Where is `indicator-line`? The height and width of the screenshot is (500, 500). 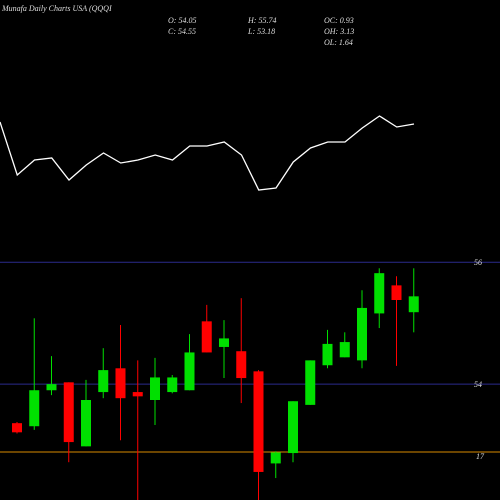 indicator-line is located at coordinates (207, 153).